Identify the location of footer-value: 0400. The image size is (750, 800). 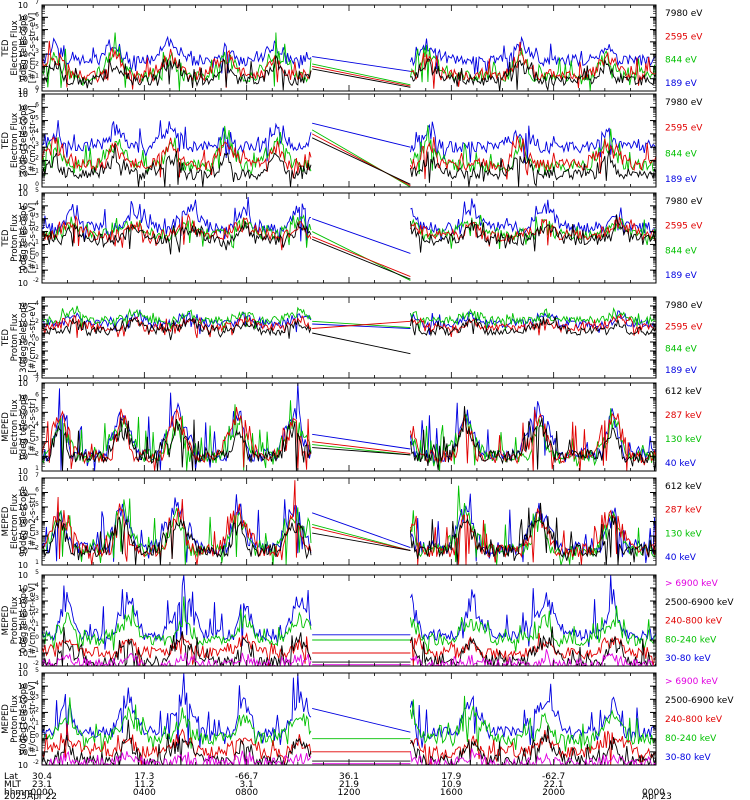
(144, 793).